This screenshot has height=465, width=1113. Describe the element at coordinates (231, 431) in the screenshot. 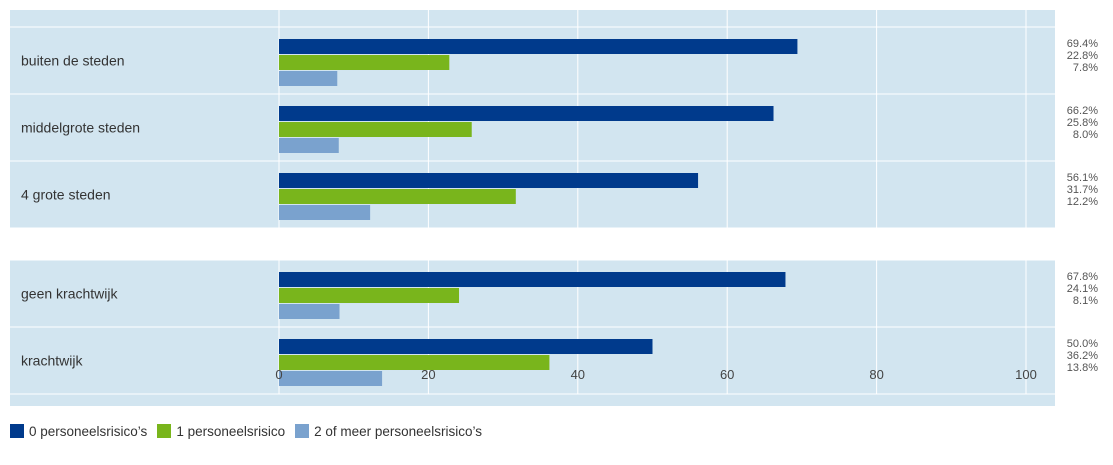

I see `legend-label: 1 personeelsrisico` at that location.